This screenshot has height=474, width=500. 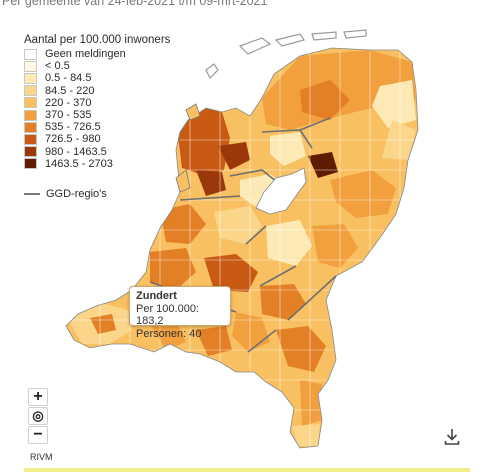 I want to click on legend-item: 535 - 726.5, so click(x=97, y=127).